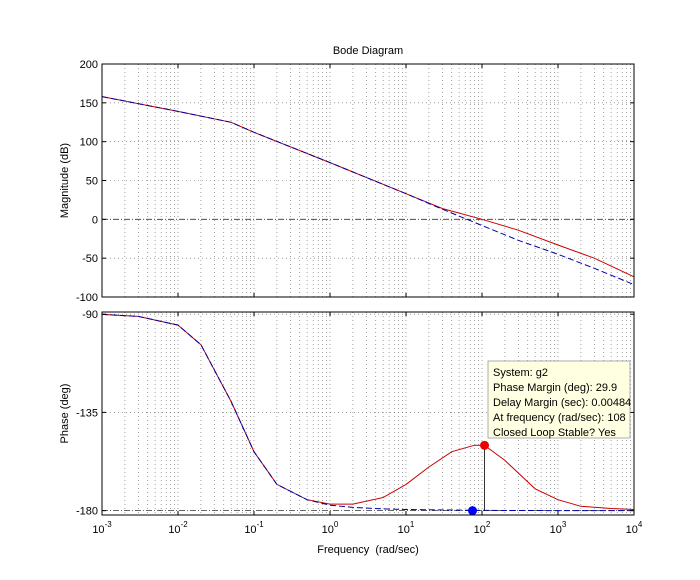 The height and width of the screenshot is (580, 700). What do you see at coordinates (89, 65) in the screenshot?
I see `y-tick-label: 200` at bounding box center [89, 65].